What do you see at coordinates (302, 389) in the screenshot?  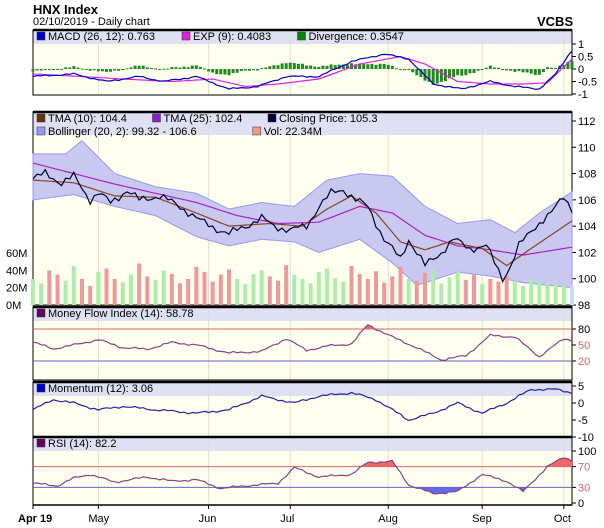 I see `momentum-legend-bg` at bounding box center [302, 389].